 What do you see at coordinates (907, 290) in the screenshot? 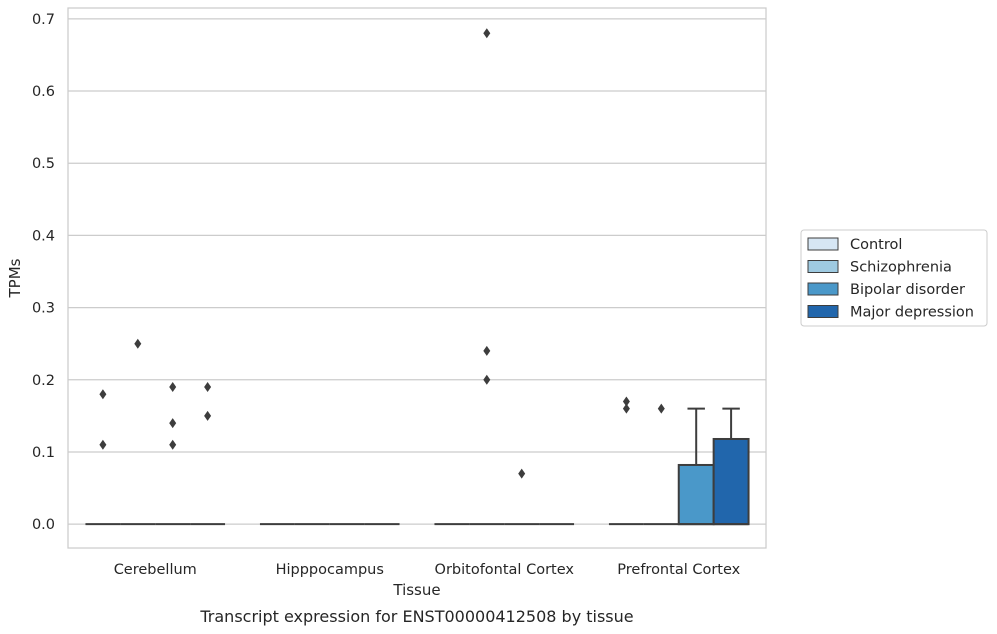
I see `legend-label: Bipolar disorder` at bounding box center [907, 290].